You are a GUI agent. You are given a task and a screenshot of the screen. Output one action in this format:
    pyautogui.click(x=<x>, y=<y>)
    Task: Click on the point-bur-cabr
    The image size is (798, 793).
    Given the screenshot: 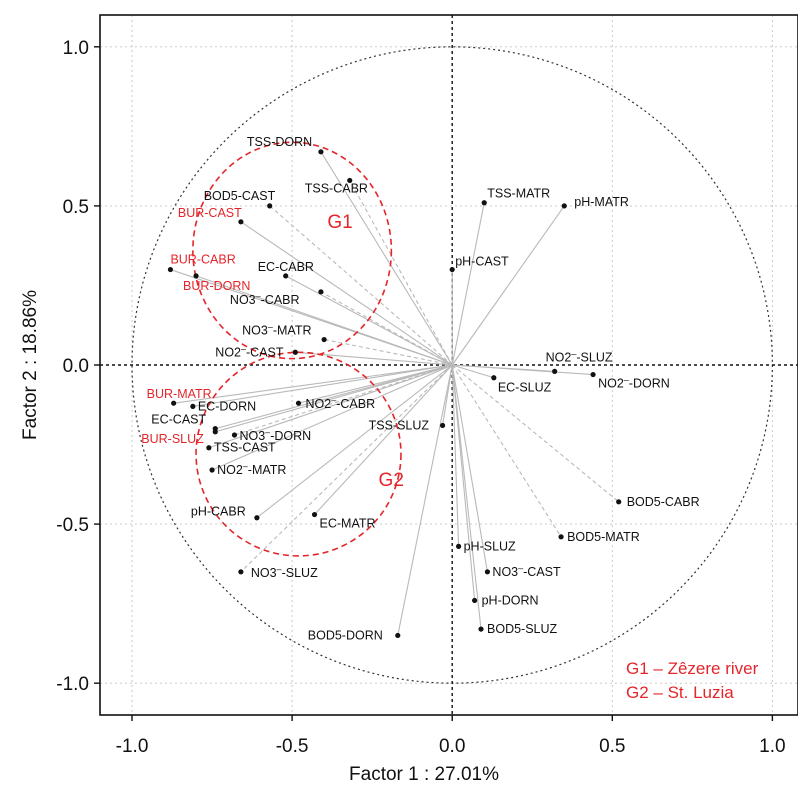 What is the action you would take?
    pyautogui.click(x=170, y=269)
    